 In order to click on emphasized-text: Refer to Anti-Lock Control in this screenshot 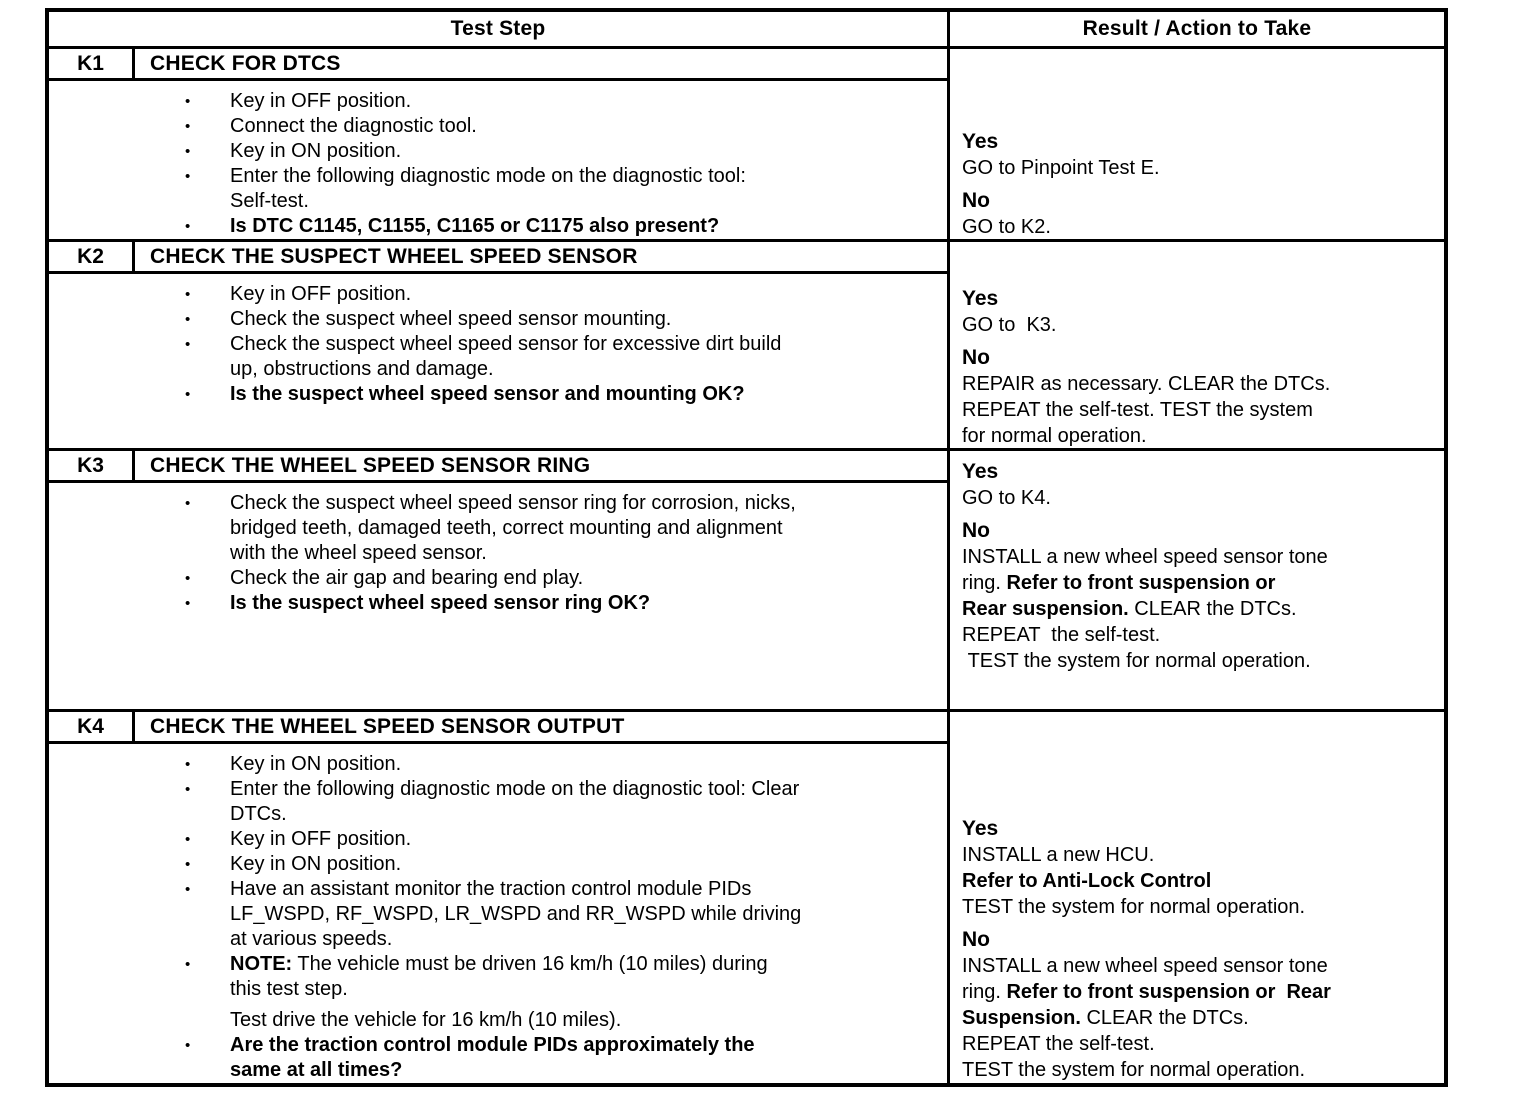, I will do `click(1087, 881)`.